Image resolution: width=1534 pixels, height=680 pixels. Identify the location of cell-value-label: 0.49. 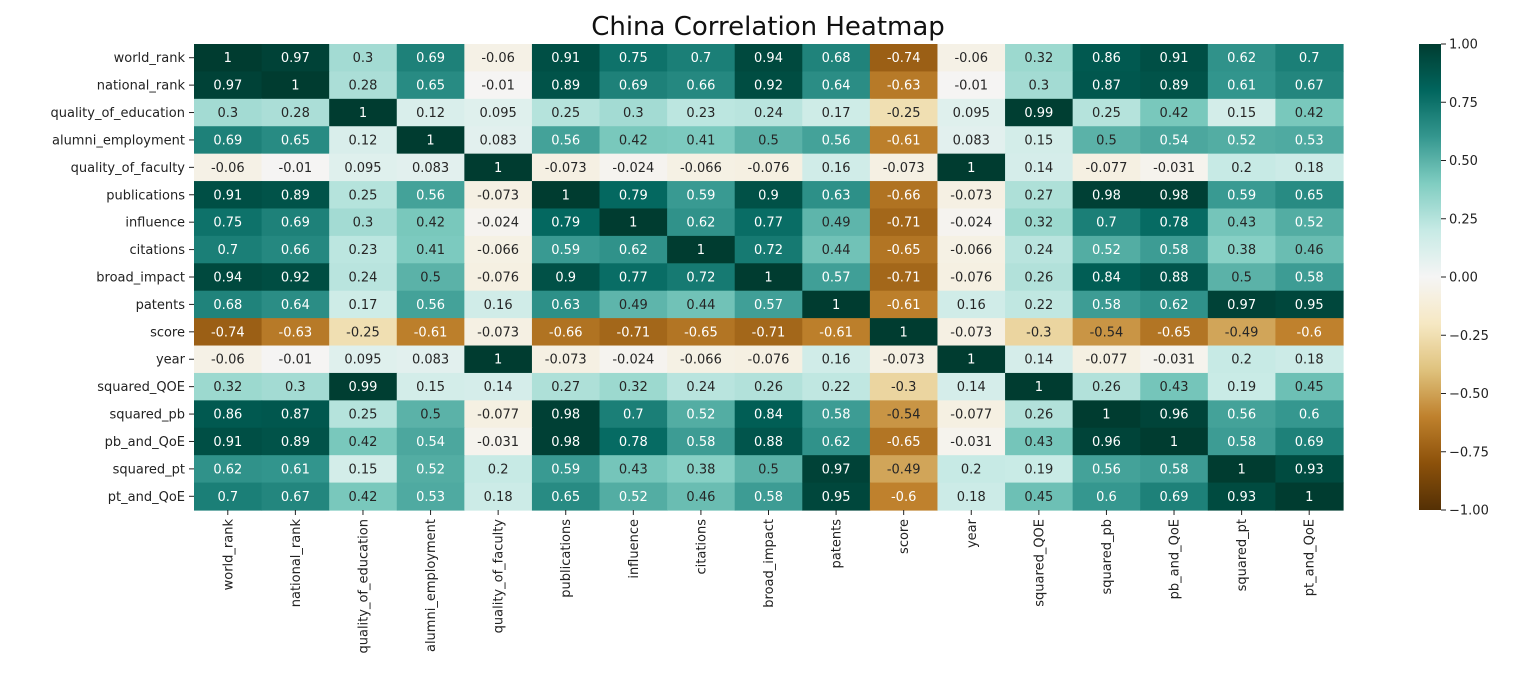
(836, 223).